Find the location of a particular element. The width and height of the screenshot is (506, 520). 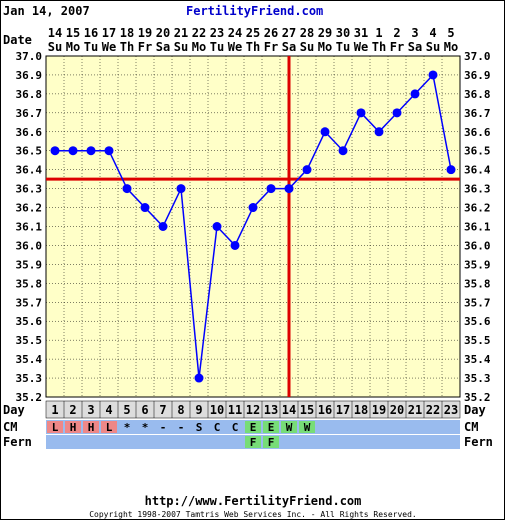

x-tick-date: 14 is located at coordinates (55, 33).